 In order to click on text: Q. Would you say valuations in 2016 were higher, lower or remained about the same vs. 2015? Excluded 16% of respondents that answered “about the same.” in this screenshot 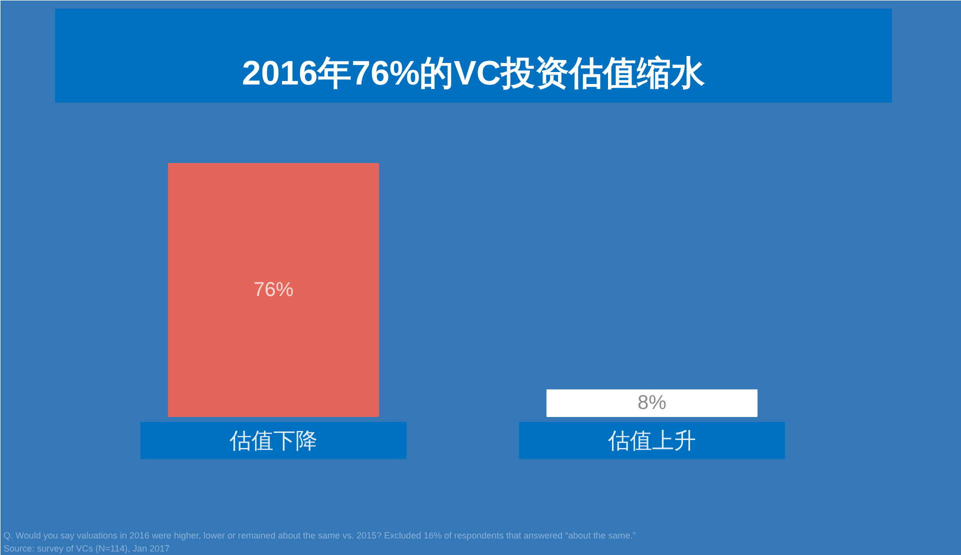, I will do `click(320, 535)`.